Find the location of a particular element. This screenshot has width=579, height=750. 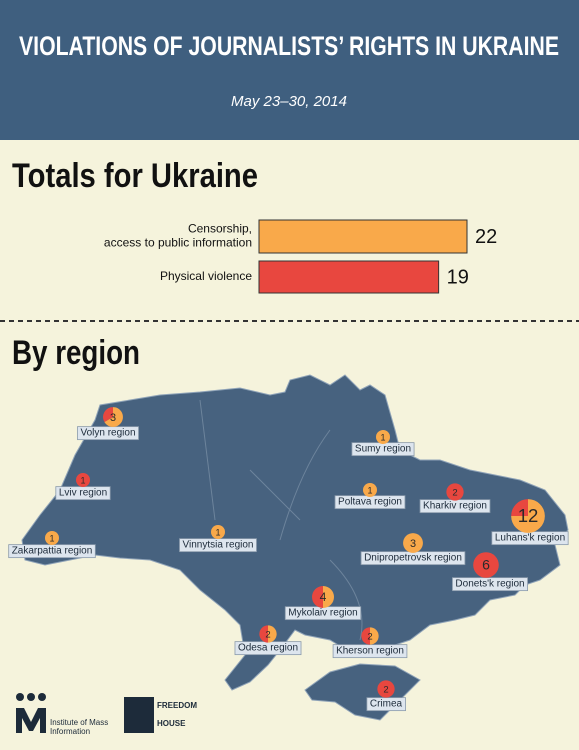

region-name: Kherson region is located at coordinates (370, 651).